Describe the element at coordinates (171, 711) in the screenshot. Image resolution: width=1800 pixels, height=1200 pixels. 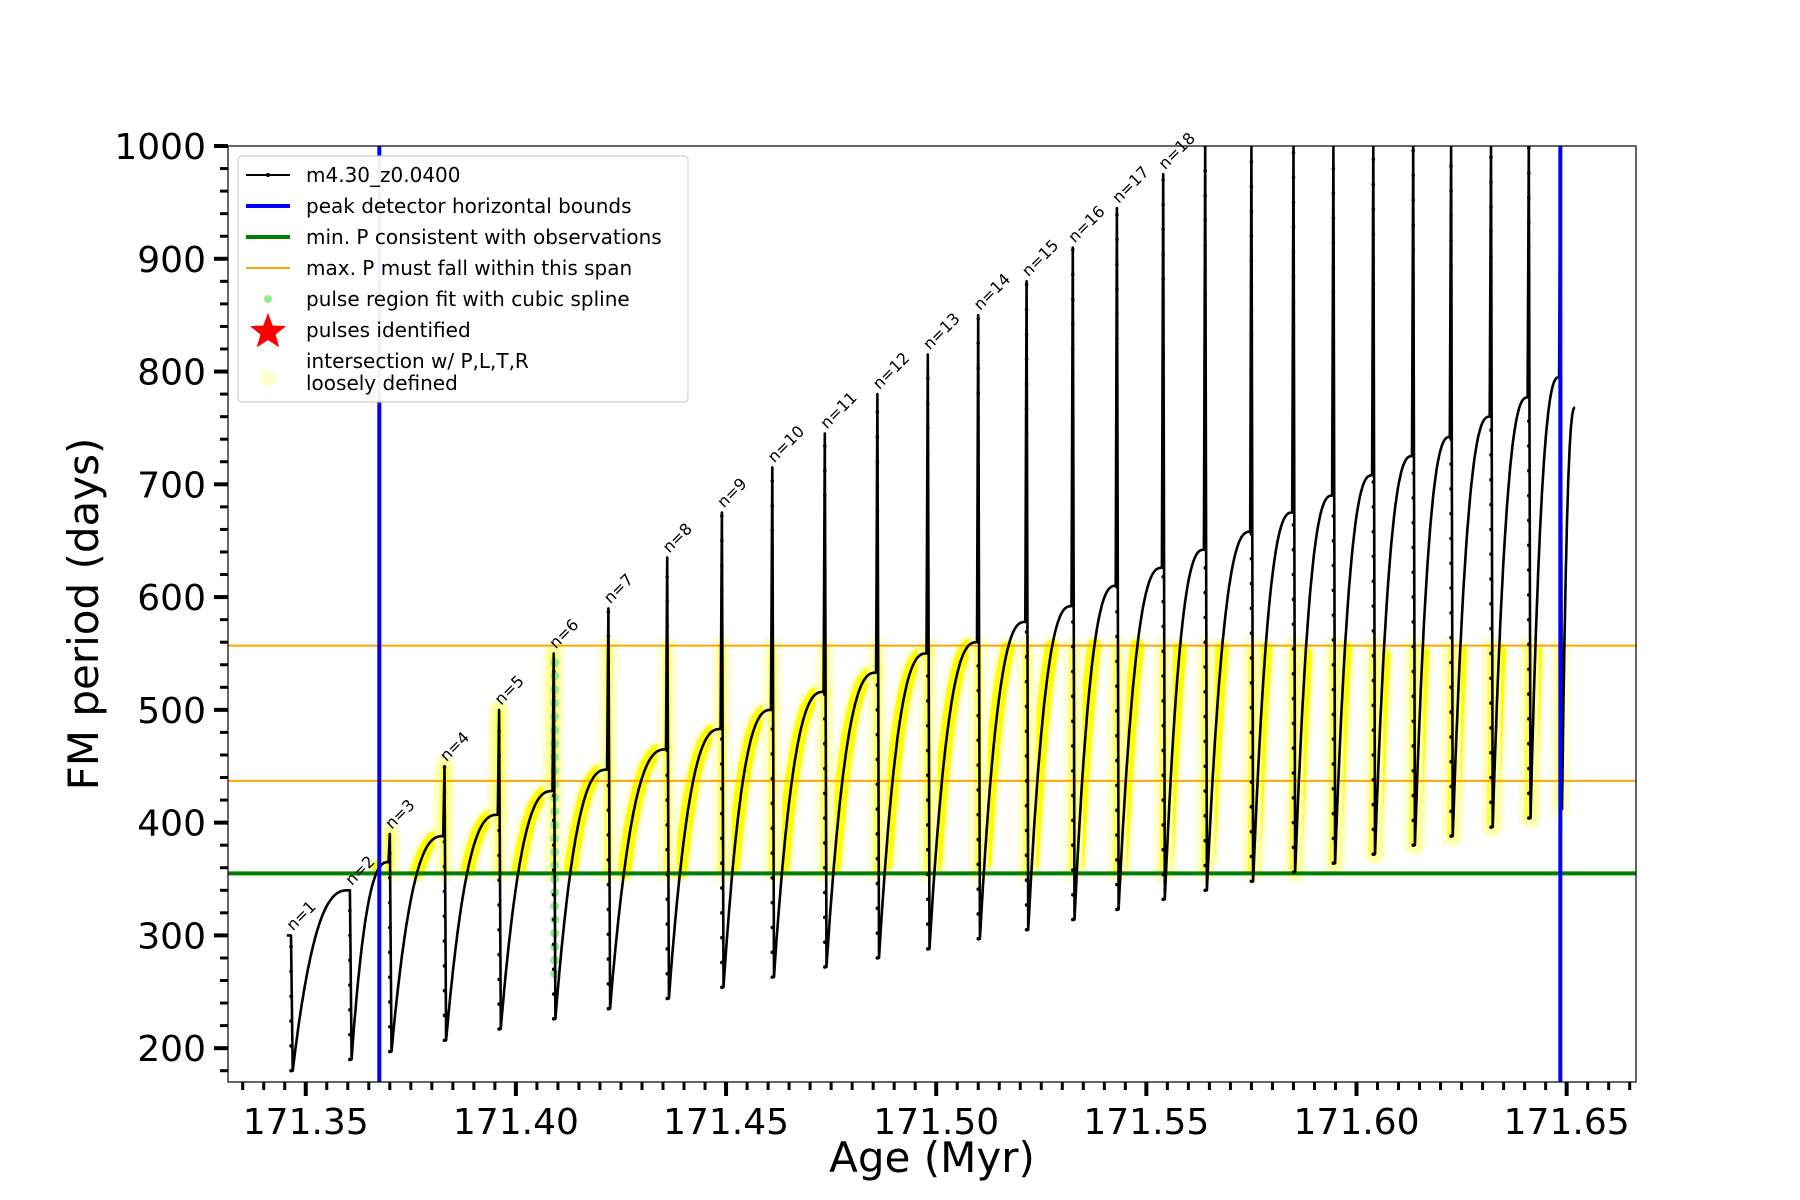
I see `y-tick-label: 500` at that location.